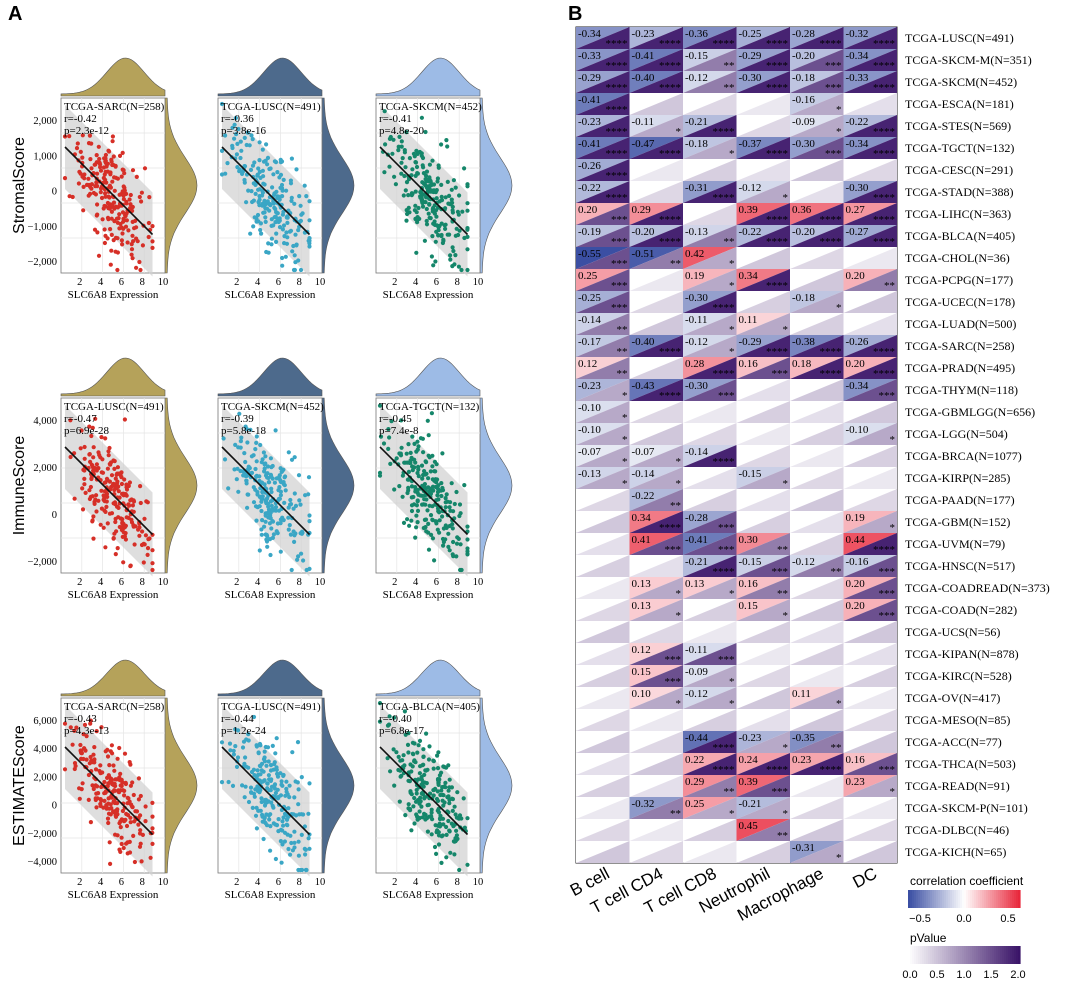 This screenshot has width=1065, height=996. Describe the element at coordinates (750, 56) in the screenshot. I see `corr-value: -0.29` at that location.